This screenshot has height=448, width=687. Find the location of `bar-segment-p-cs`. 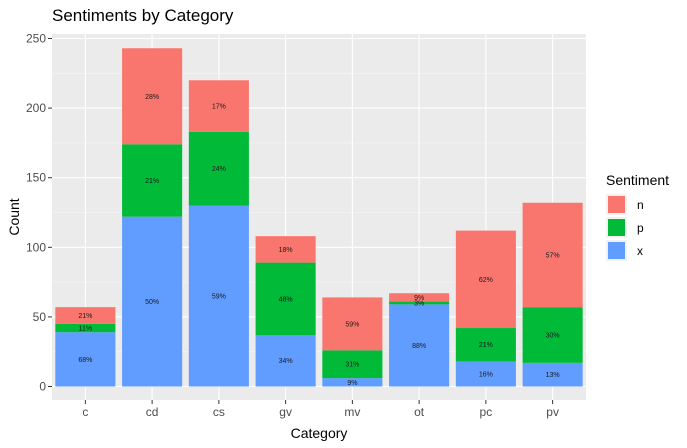

bar-segment-p-cs is located at coordinates (218, 168).